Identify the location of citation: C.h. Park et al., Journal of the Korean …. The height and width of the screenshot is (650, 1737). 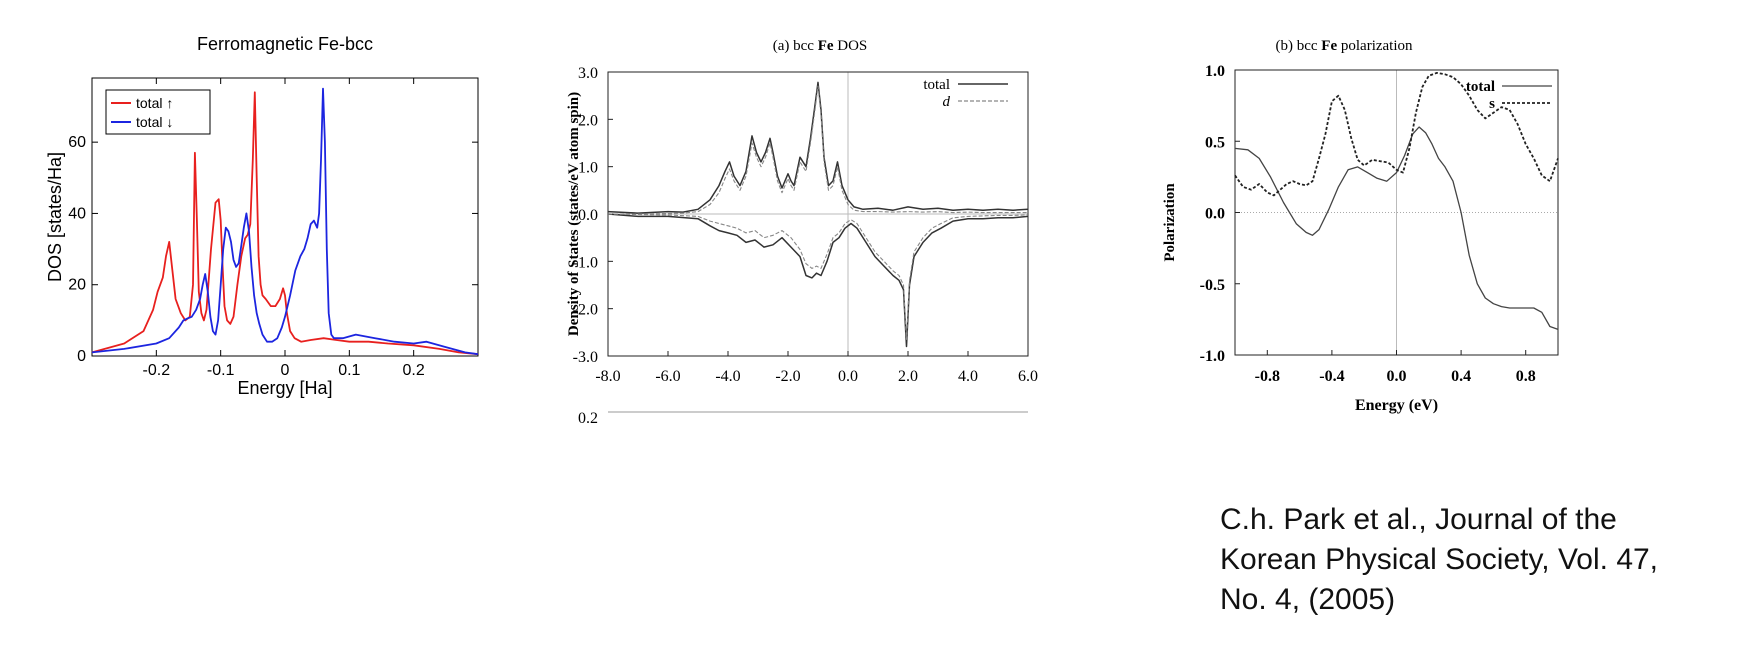
(1470, 560).